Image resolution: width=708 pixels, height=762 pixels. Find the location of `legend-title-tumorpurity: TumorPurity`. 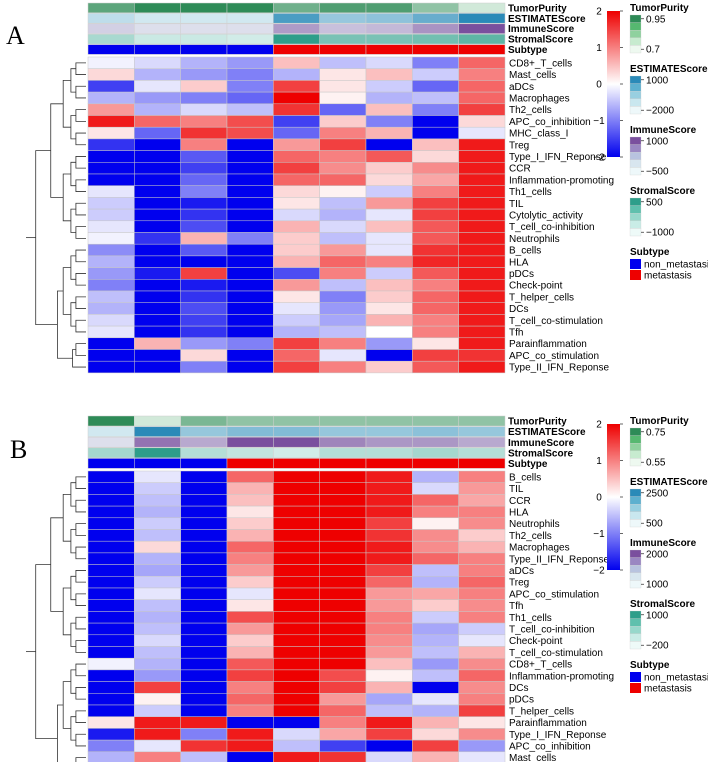

legend-title-tumorpurity: TumorPurity is located at coordinates (659, 8).